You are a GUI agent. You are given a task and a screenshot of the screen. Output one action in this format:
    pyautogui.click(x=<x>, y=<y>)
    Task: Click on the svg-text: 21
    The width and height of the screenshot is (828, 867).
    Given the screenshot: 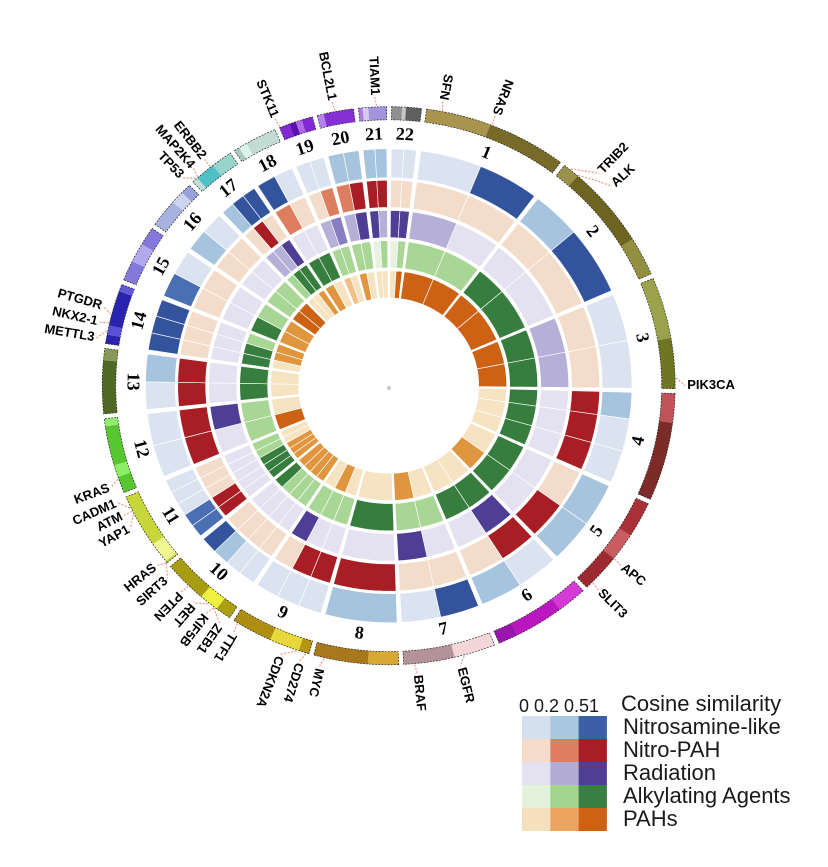 What is the action you would take?
    pyautogui.click(x=374, y=133)
    